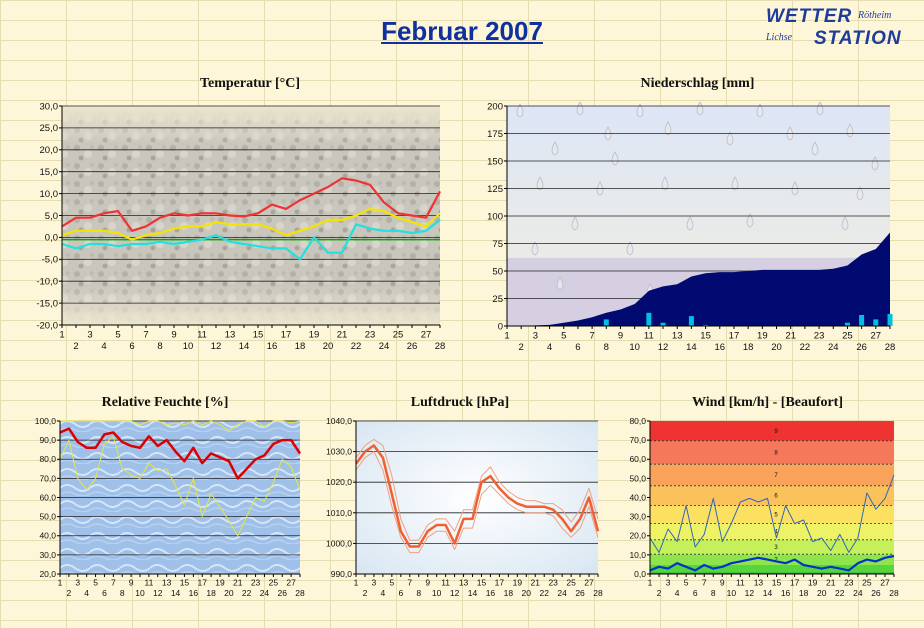 The image size is (924, 628). I want to click on wind-ytick-label: 0,0, so click(640, 574).